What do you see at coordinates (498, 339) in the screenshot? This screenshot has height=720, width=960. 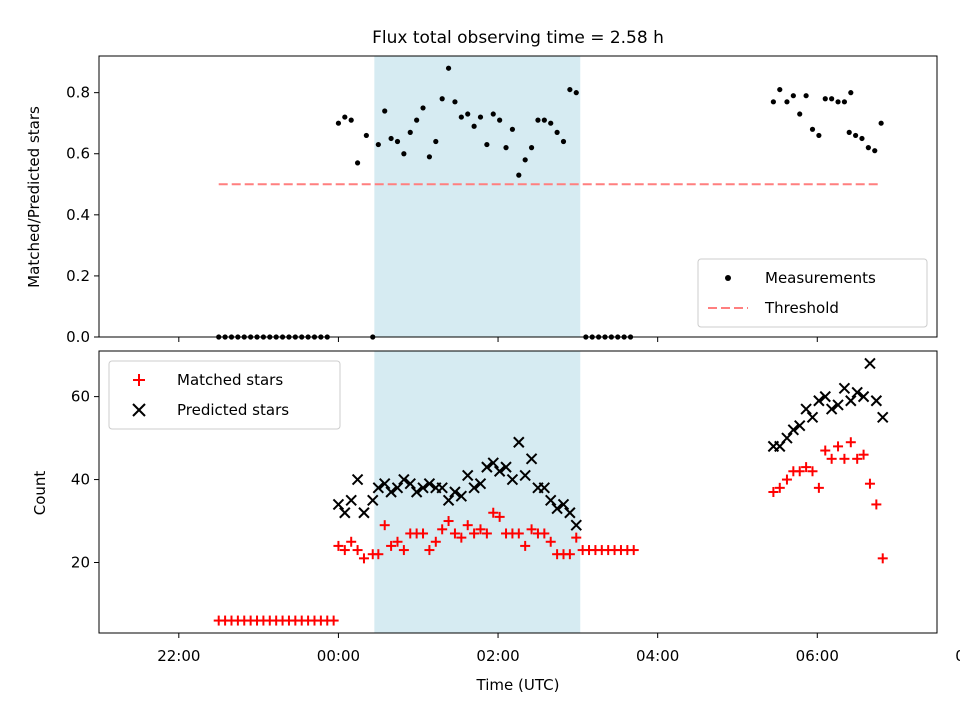 I see `top-x-ticks` at bounding box center [498, 339].